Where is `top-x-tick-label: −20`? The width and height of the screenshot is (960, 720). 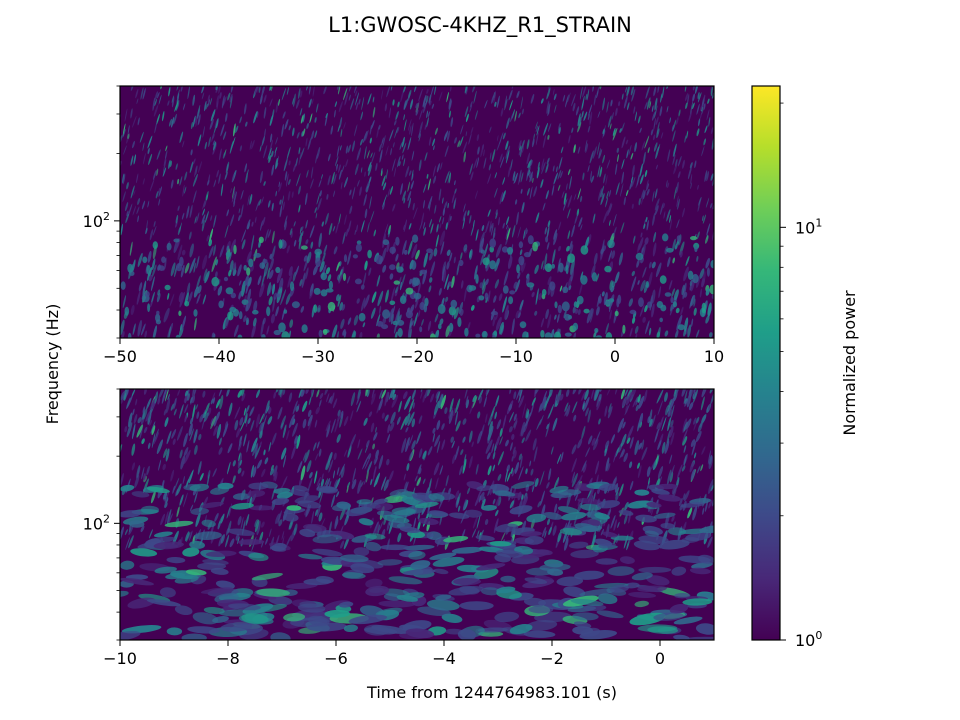 top-x-tick-label: −20 is located at coordinates (417, 356).